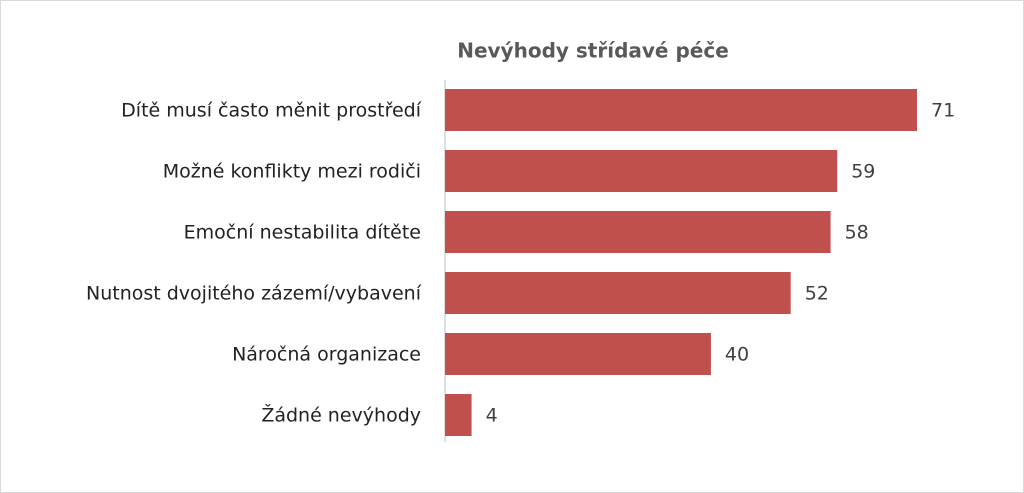 The height and width of the screenshot is (493, 1024). Describe the element at coordinates (302, 233) in the screenshot. I see `y-tick-label: Emoční nestabilita dítěte` at that location.